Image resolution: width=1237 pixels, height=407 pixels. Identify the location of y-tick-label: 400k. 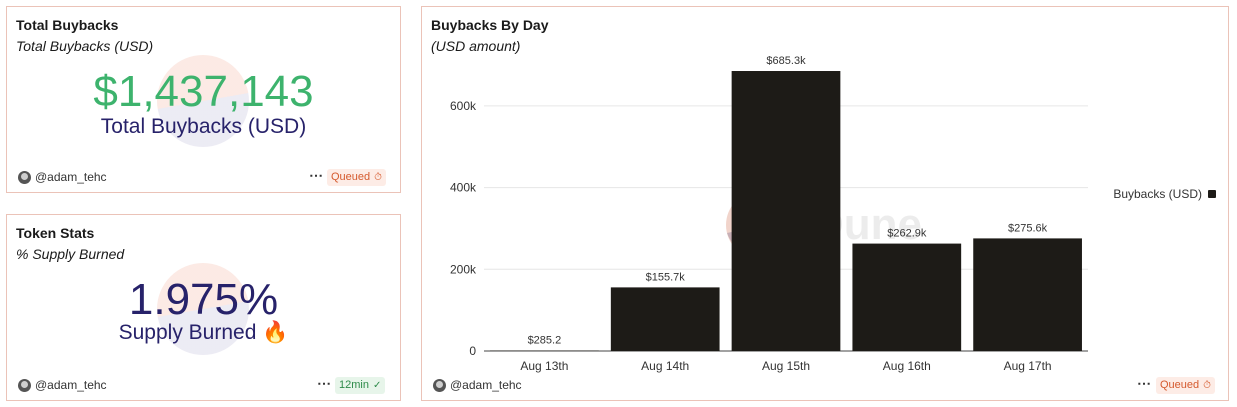
(463, 188).